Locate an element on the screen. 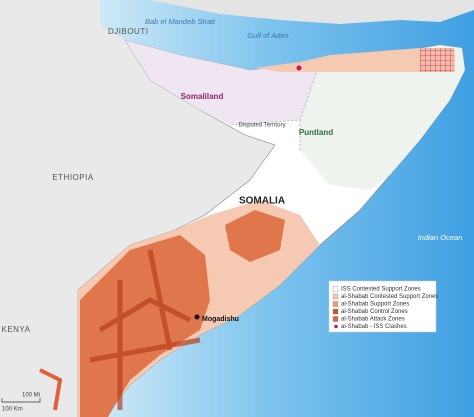  control-zone is located at coordinates (145, 326).